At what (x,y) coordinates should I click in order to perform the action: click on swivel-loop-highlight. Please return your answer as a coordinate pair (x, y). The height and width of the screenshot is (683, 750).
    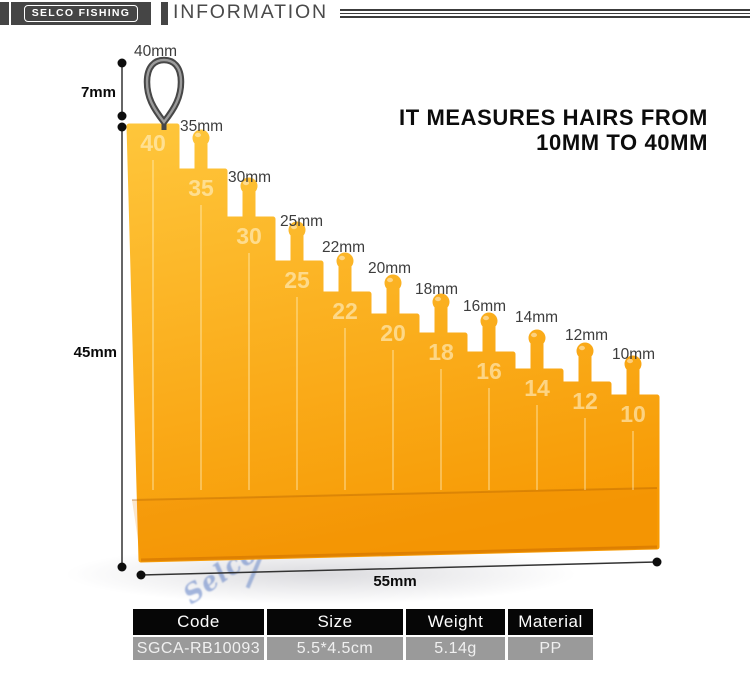
    Looking at the image, I should click on (164, 91).